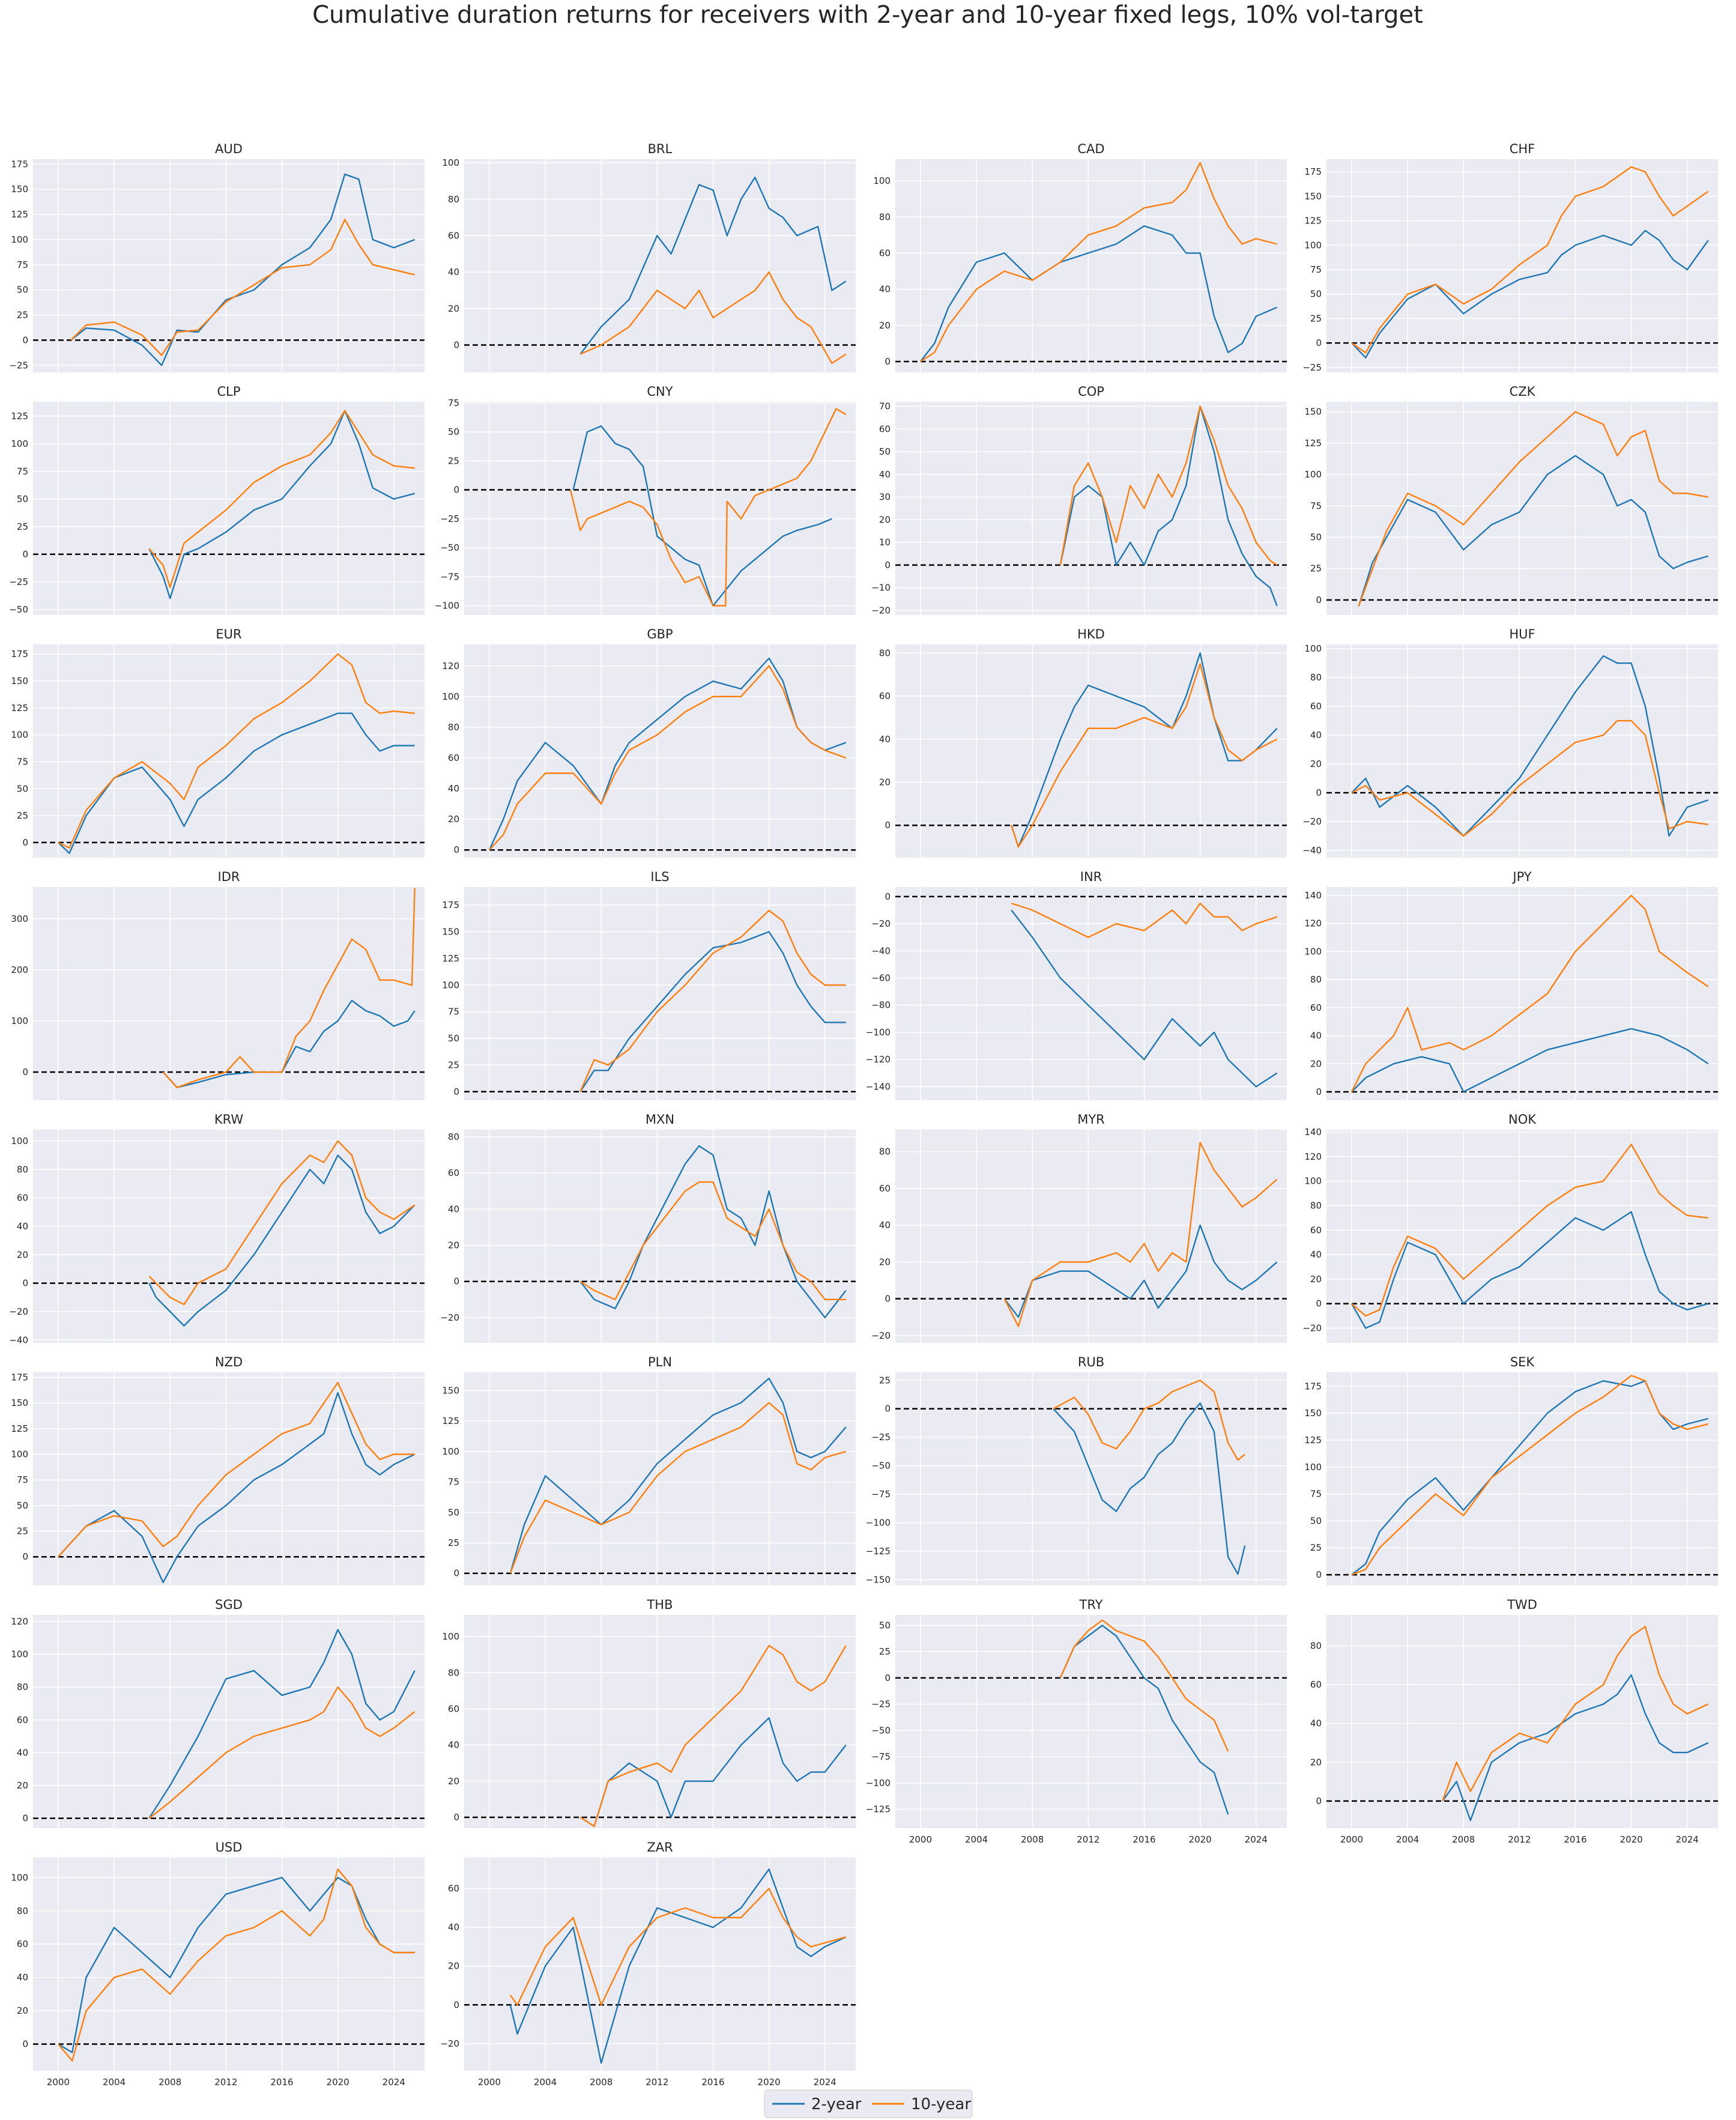  I want to click on y-tick-label: −40, so click(1312, 851).